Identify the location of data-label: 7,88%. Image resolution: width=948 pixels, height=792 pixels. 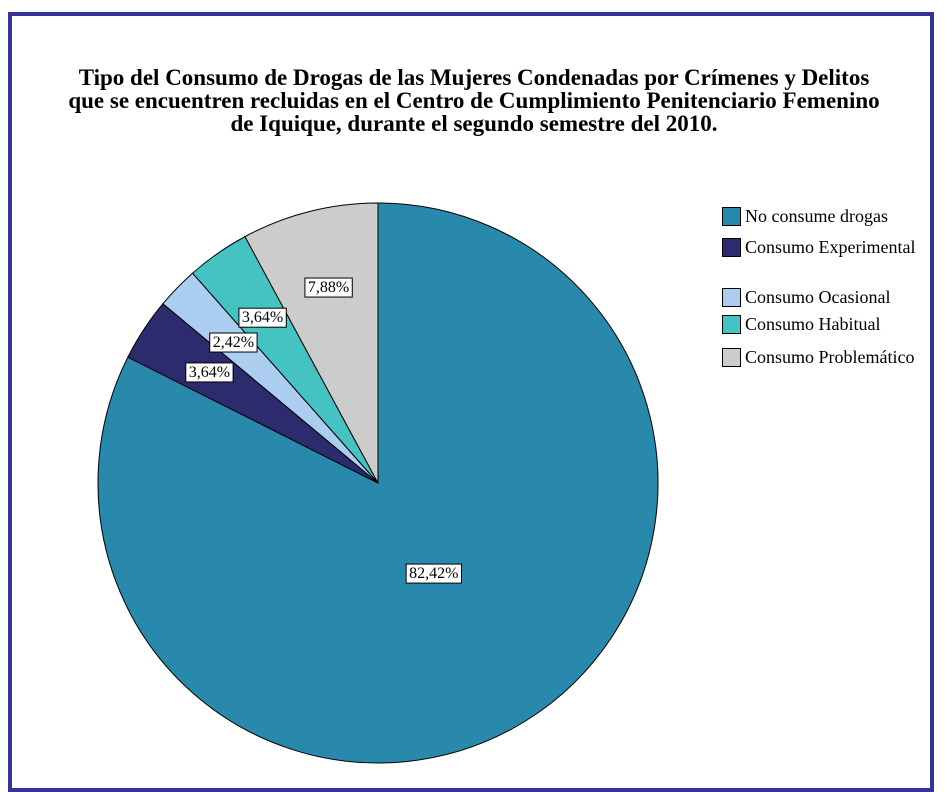
(328, 287).